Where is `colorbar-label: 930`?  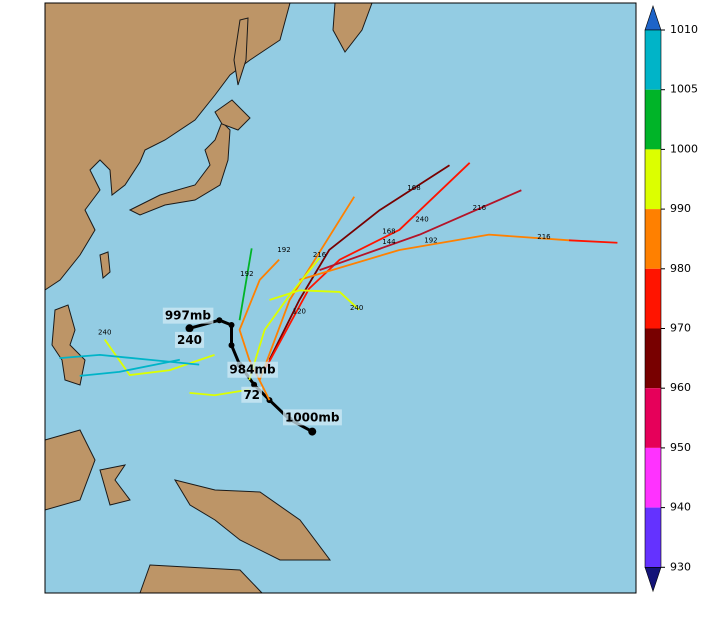 colorbar-label: 930 is located at coordinates (680, 566).